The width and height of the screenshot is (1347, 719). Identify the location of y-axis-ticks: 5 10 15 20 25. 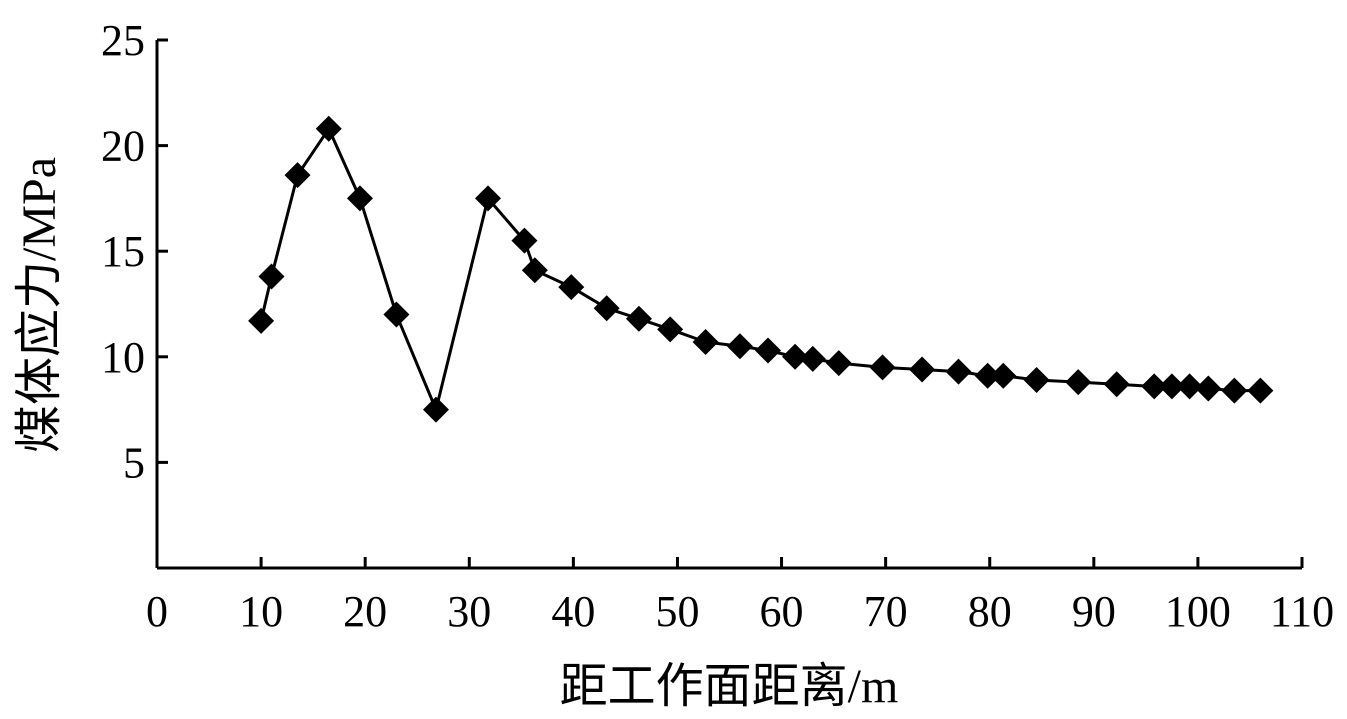
(134, 251).